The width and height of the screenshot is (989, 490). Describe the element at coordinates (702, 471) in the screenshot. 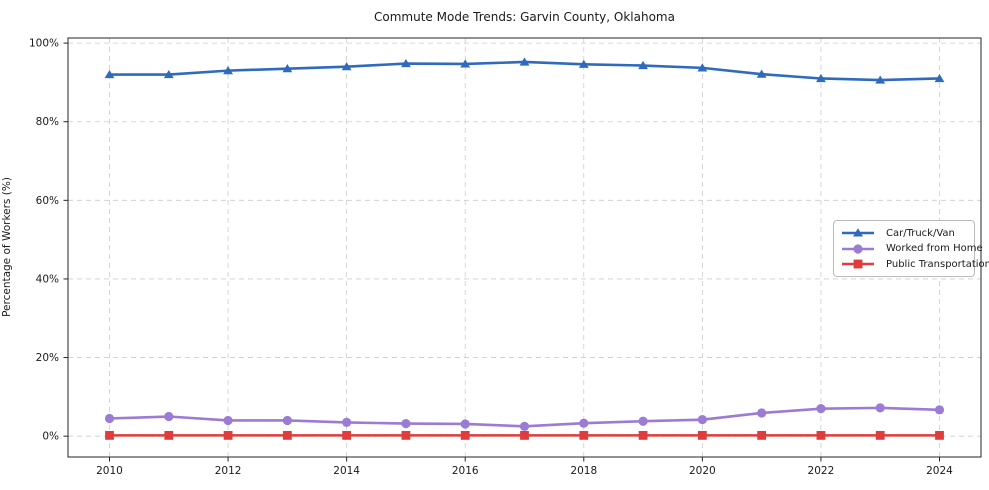

I see `x-tick-label: 2020` at that location.